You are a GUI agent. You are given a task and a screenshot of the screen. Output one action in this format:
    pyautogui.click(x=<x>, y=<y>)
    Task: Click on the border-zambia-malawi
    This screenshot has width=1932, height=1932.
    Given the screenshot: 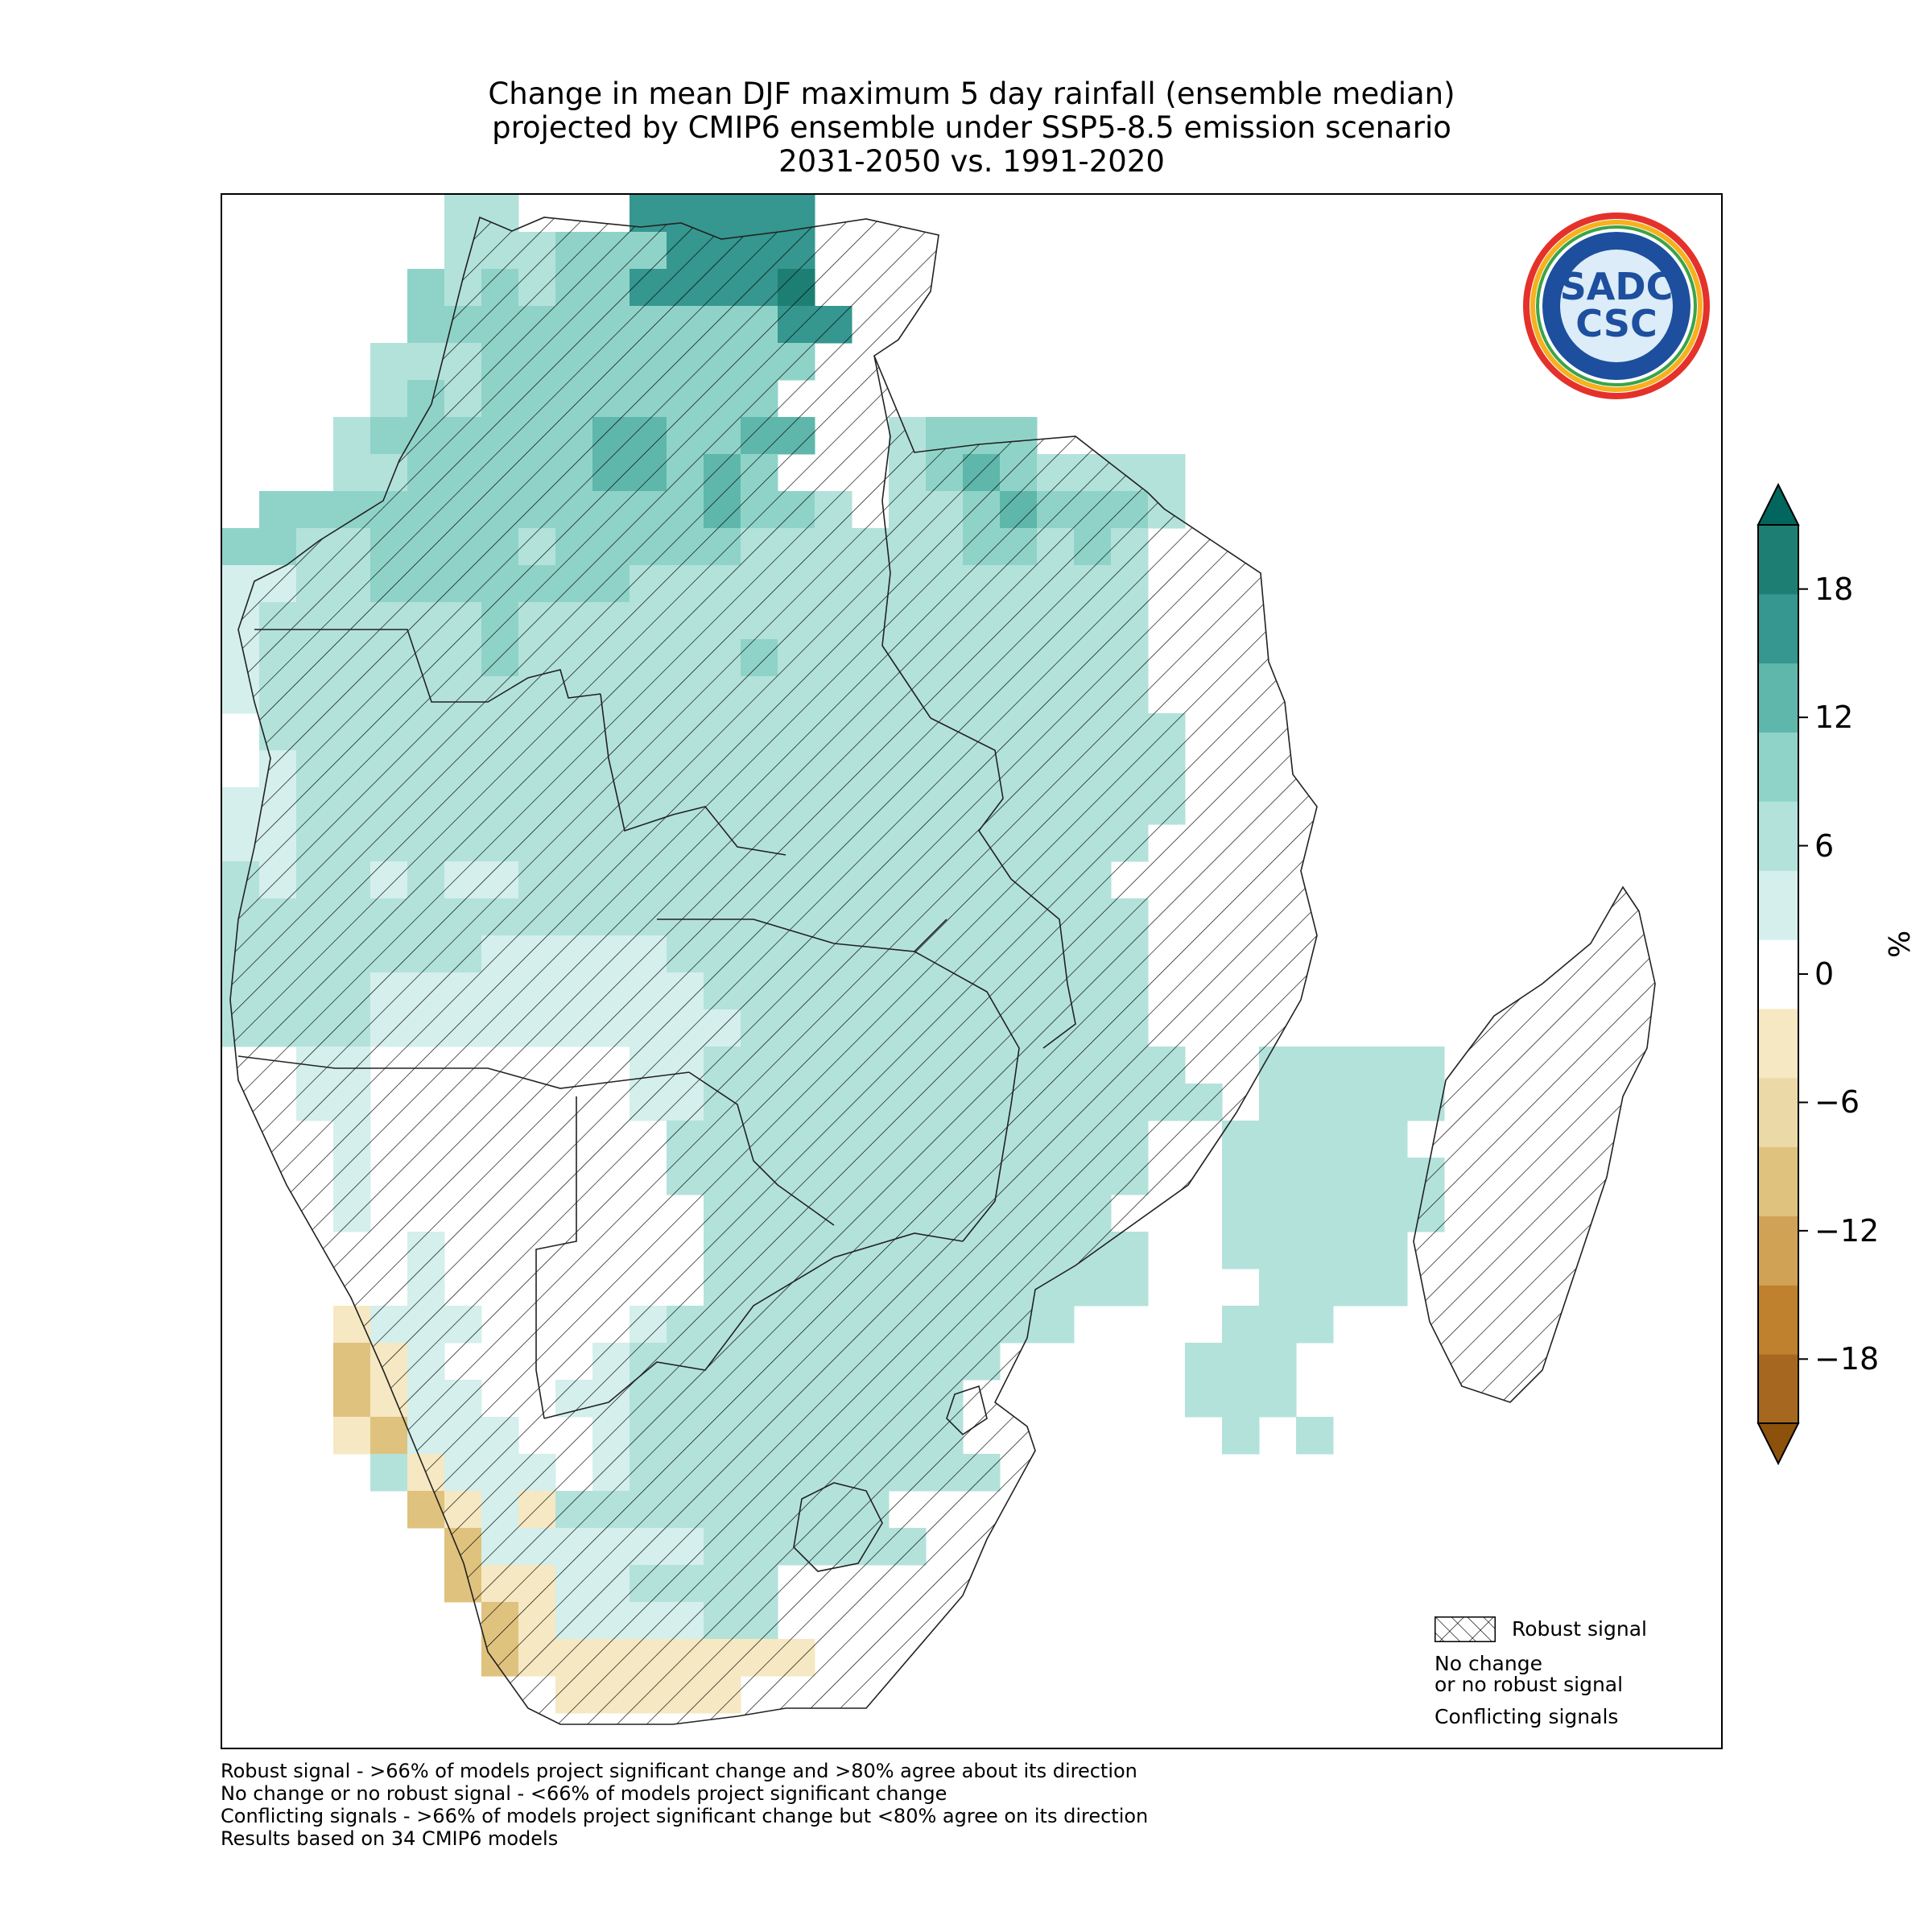 What is the action you would take?
    pyautogui.click(x=971, y=798)
    